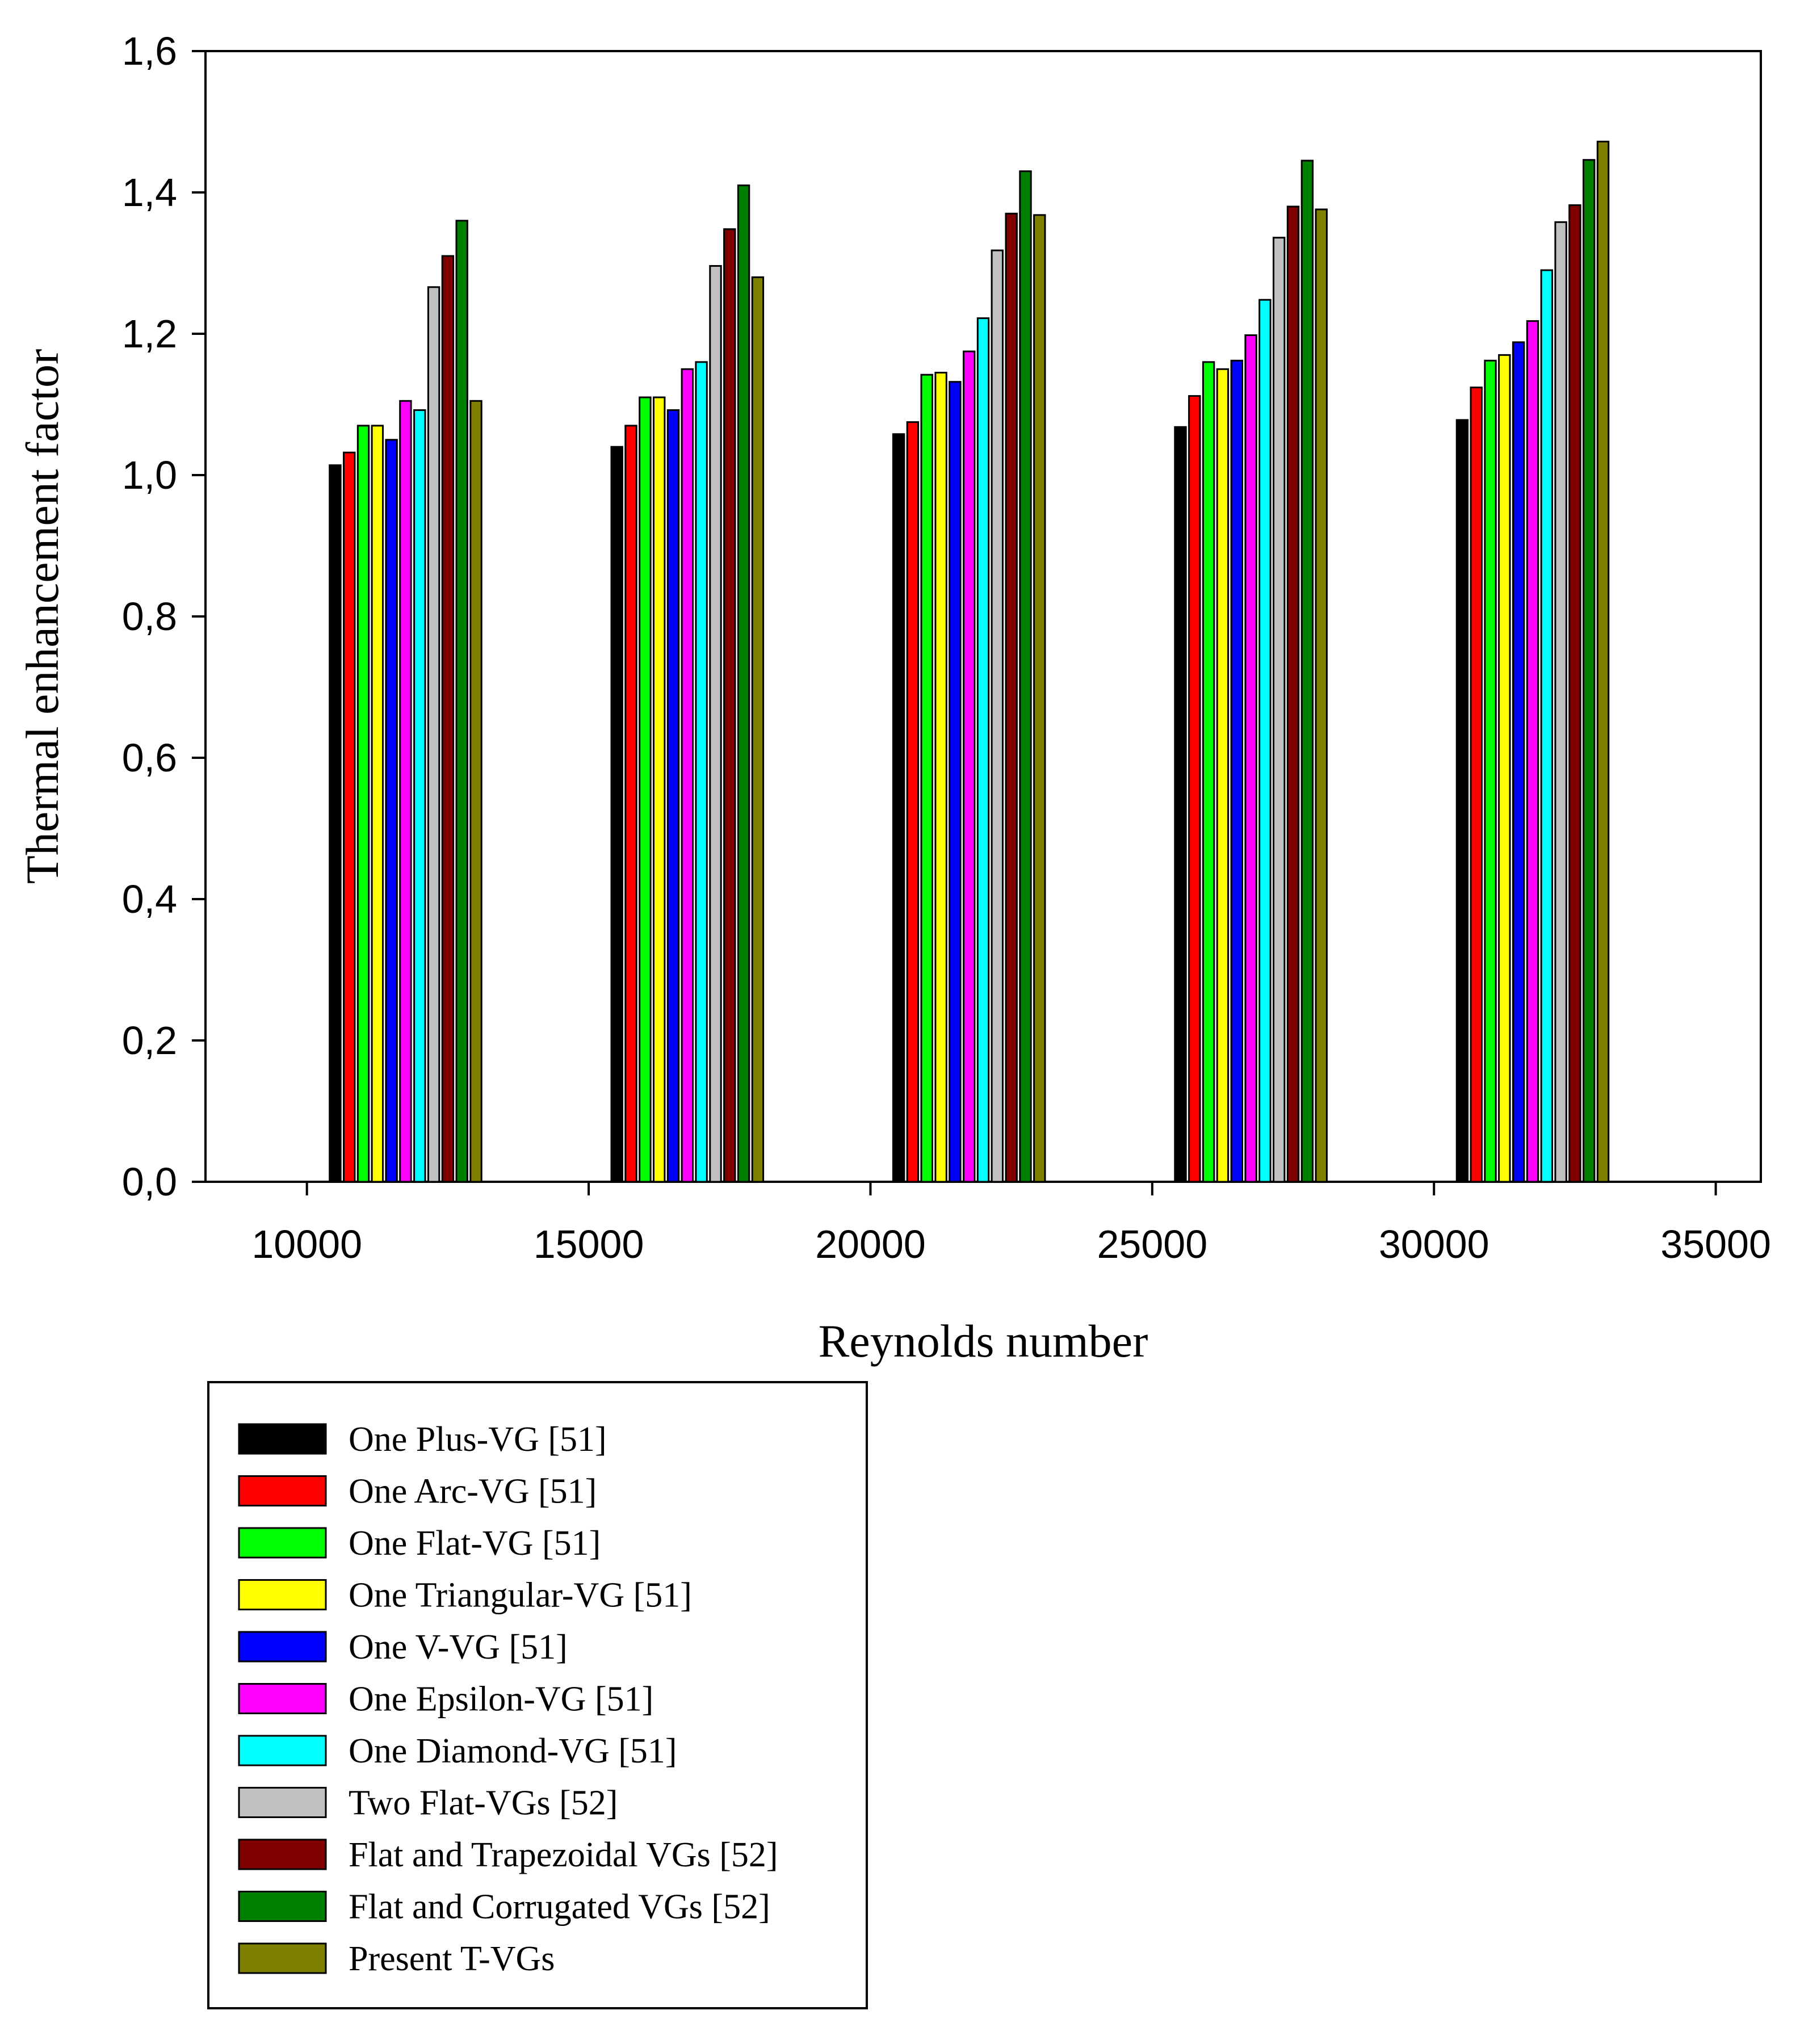 This screenshot has width=1800, height=2044. What do you see at coordinates (983, 1341) in the screenshot?
I see `x-axis-title: Reynolds number` at bounding box center [983, 1341].